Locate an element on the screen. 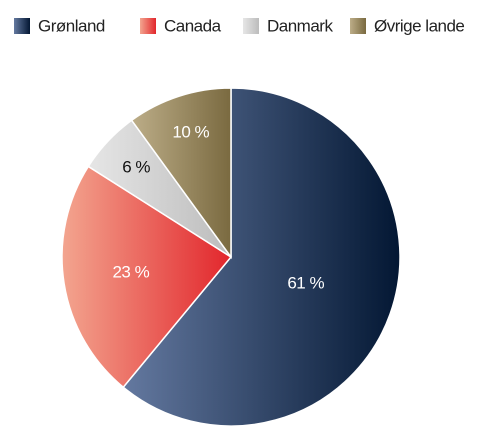 Image resolution: width=480 pixels, height=426 pixels. slice-label: 23 % is located at coordinates (130, 271).